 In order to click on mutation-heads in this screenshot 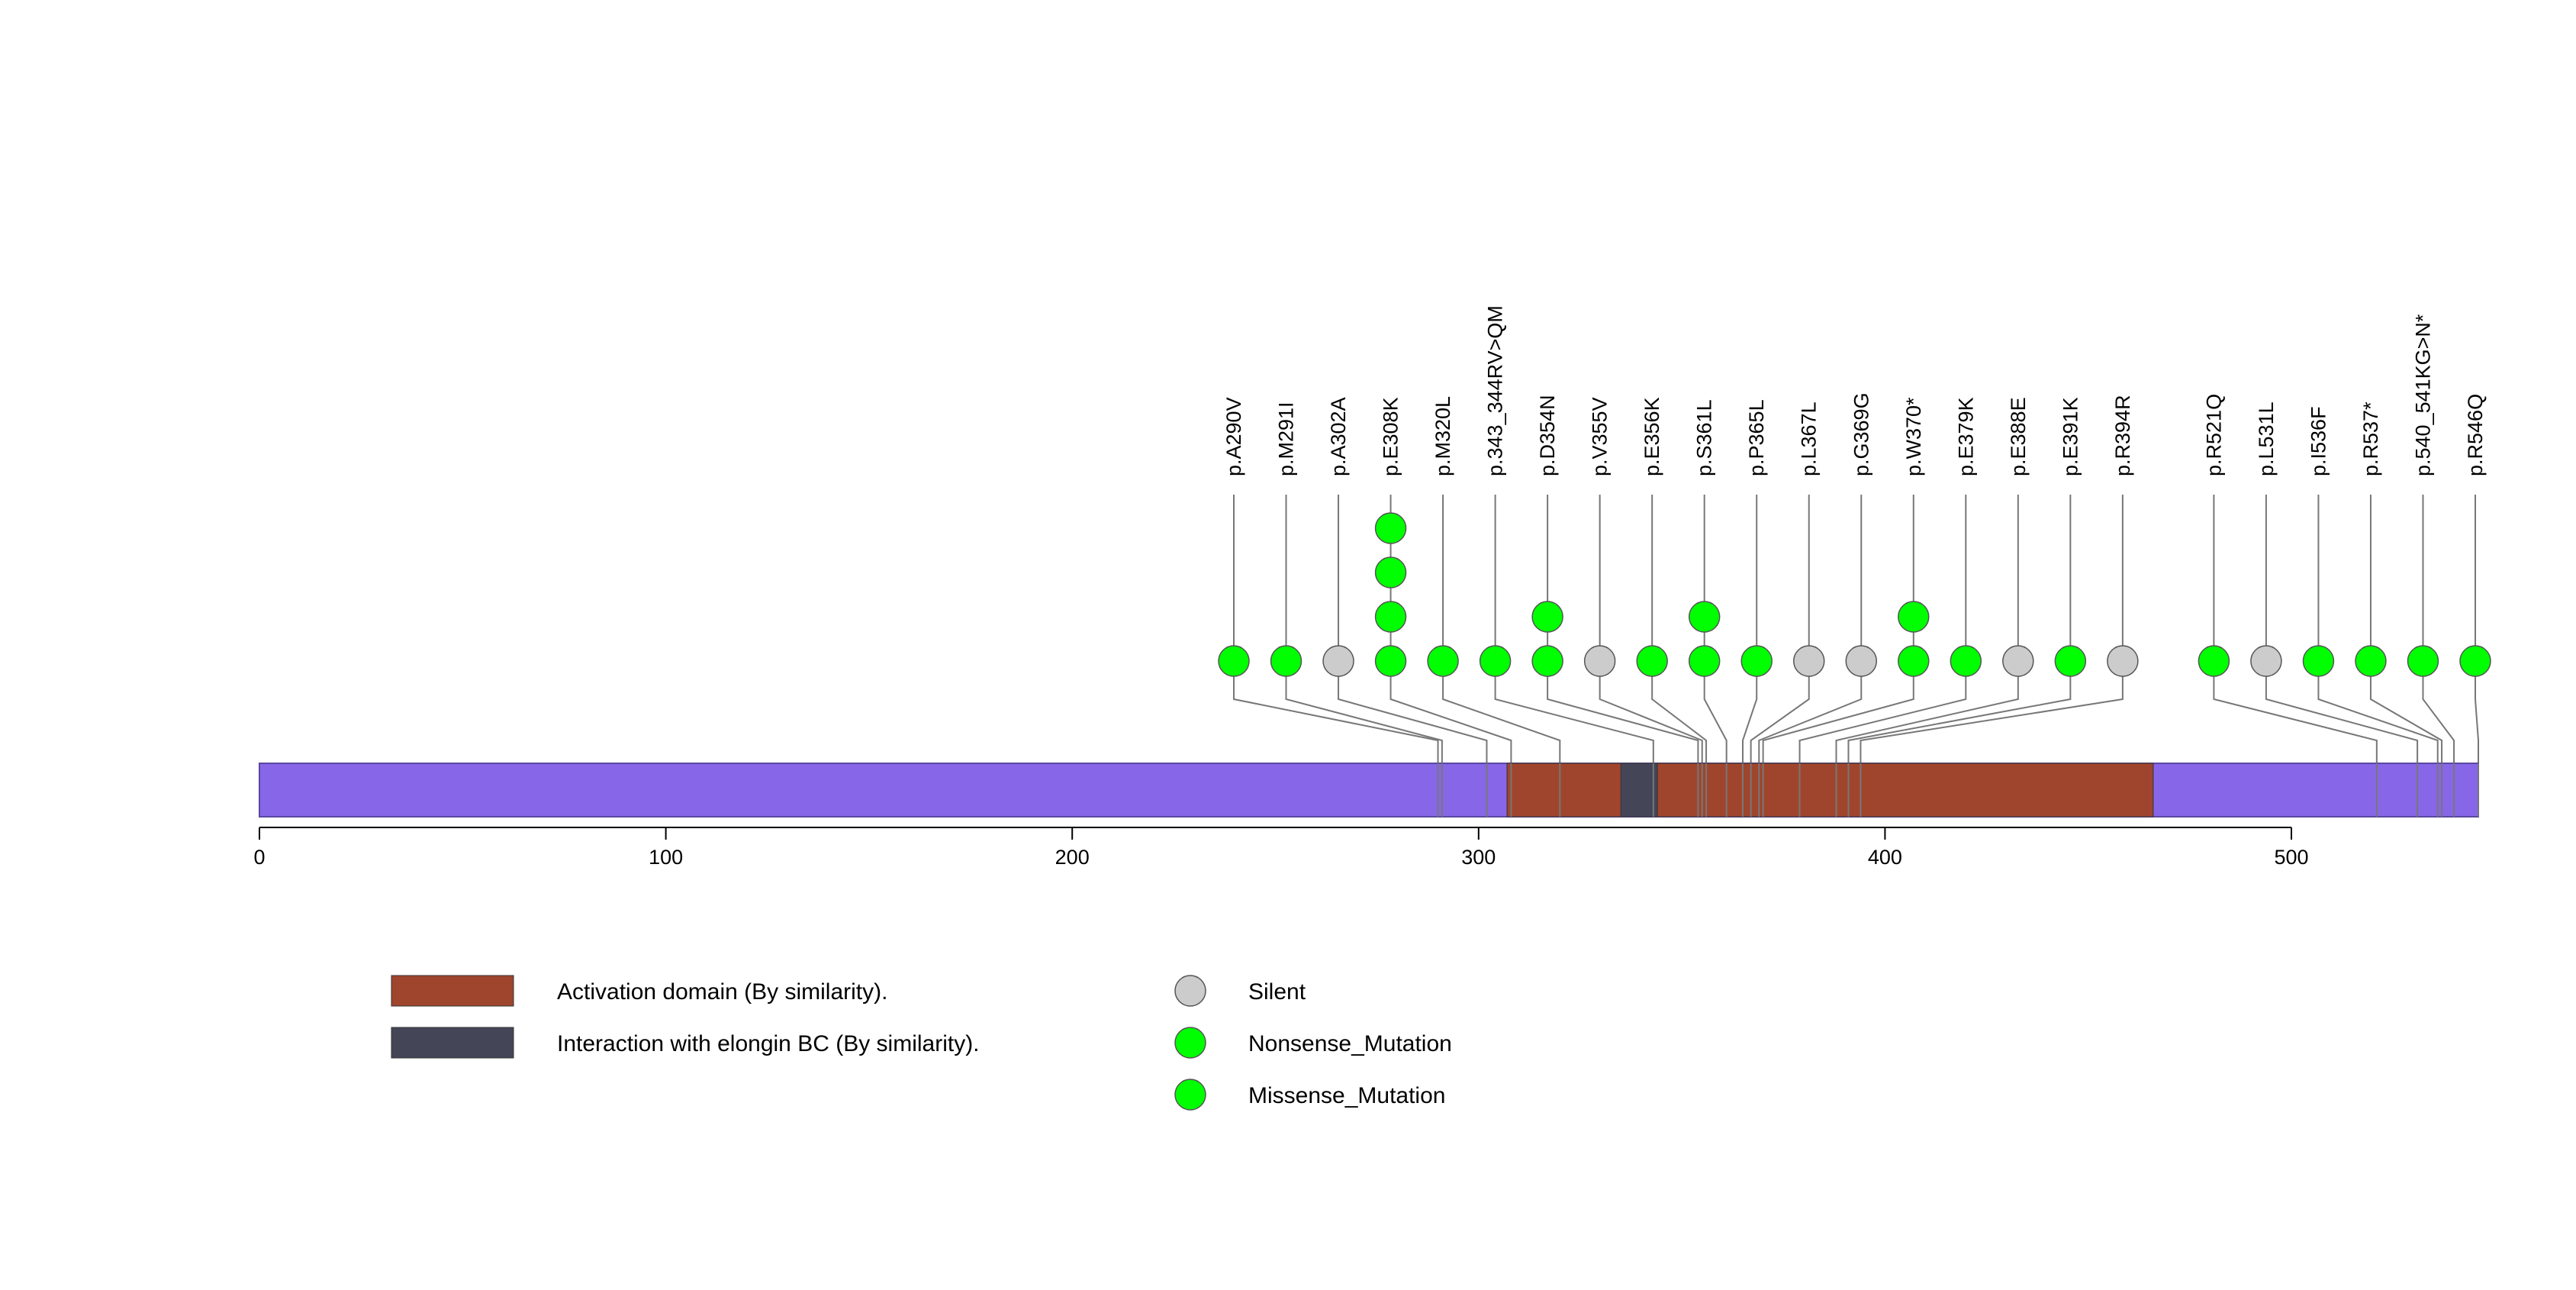, I will do `click(1854, 594)`.